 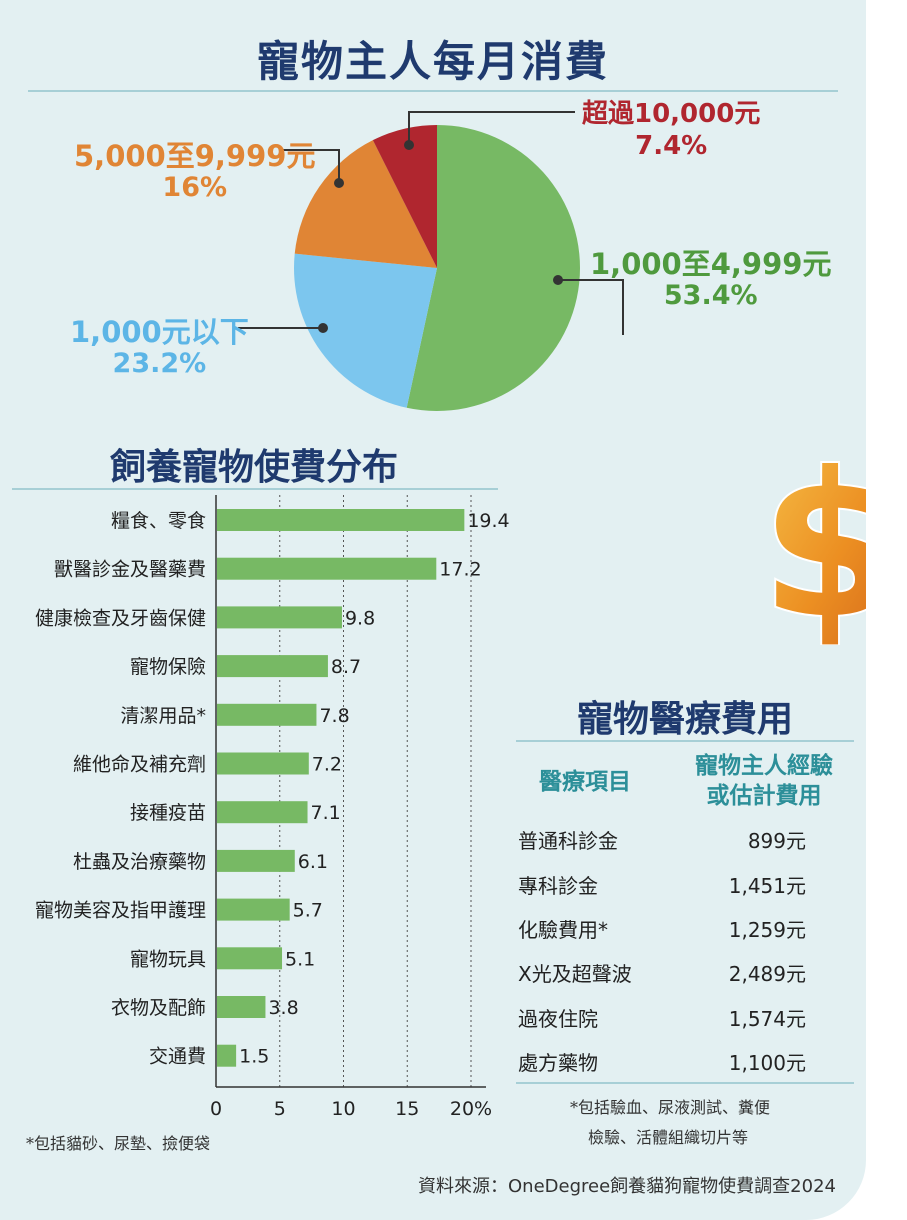 What do you see at coordinates (668, 1137) in the screenshot?
I see `medical-footnote-line2: 檢驗、活體組織切片等` at bounding box center [668, 1137].